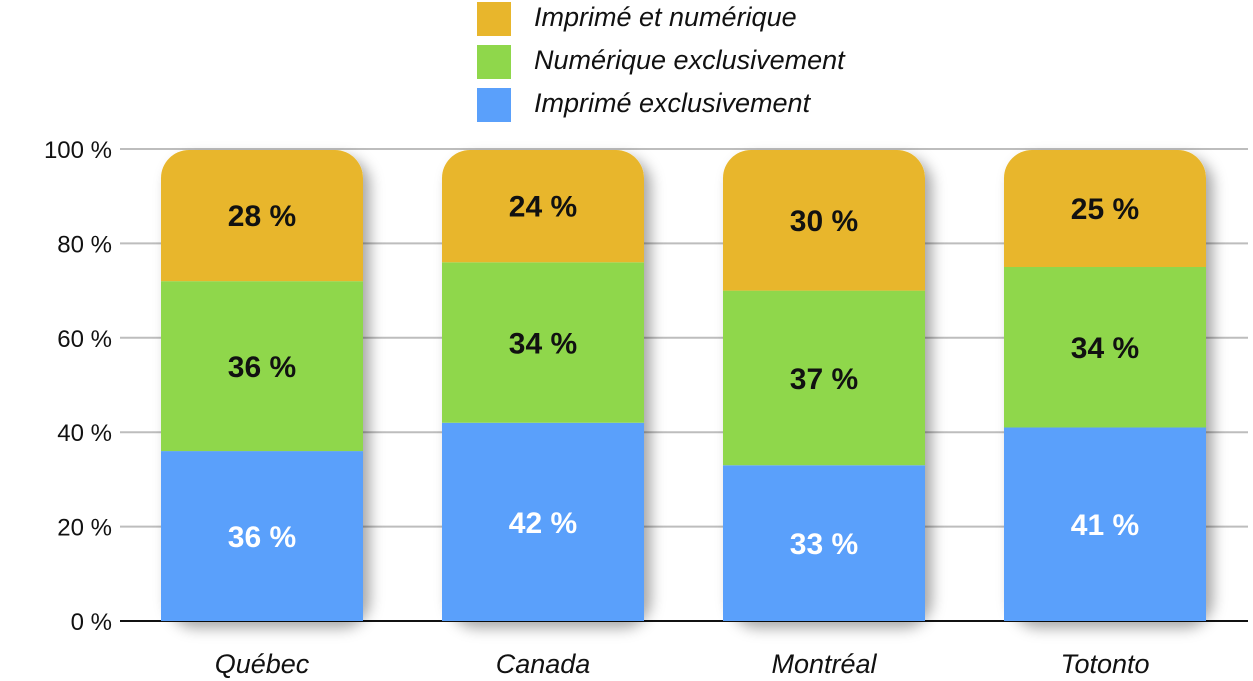 The image size is (1253, 681). I want to click on x-category-label: Montréal, so click(824, 664).